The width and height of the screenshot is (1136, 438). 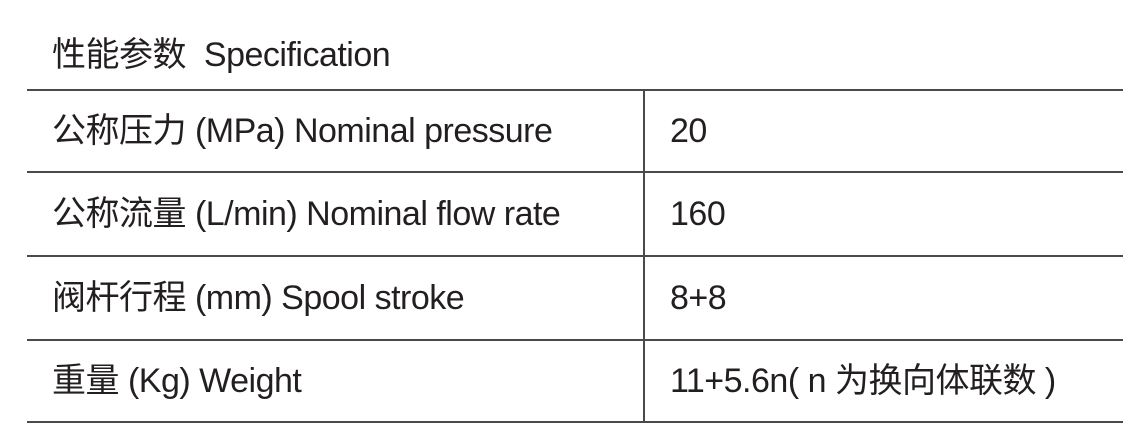 I want to click on spec-value: 11+5.6n( n 为换向体联数 ), so click(x=863, y=381).